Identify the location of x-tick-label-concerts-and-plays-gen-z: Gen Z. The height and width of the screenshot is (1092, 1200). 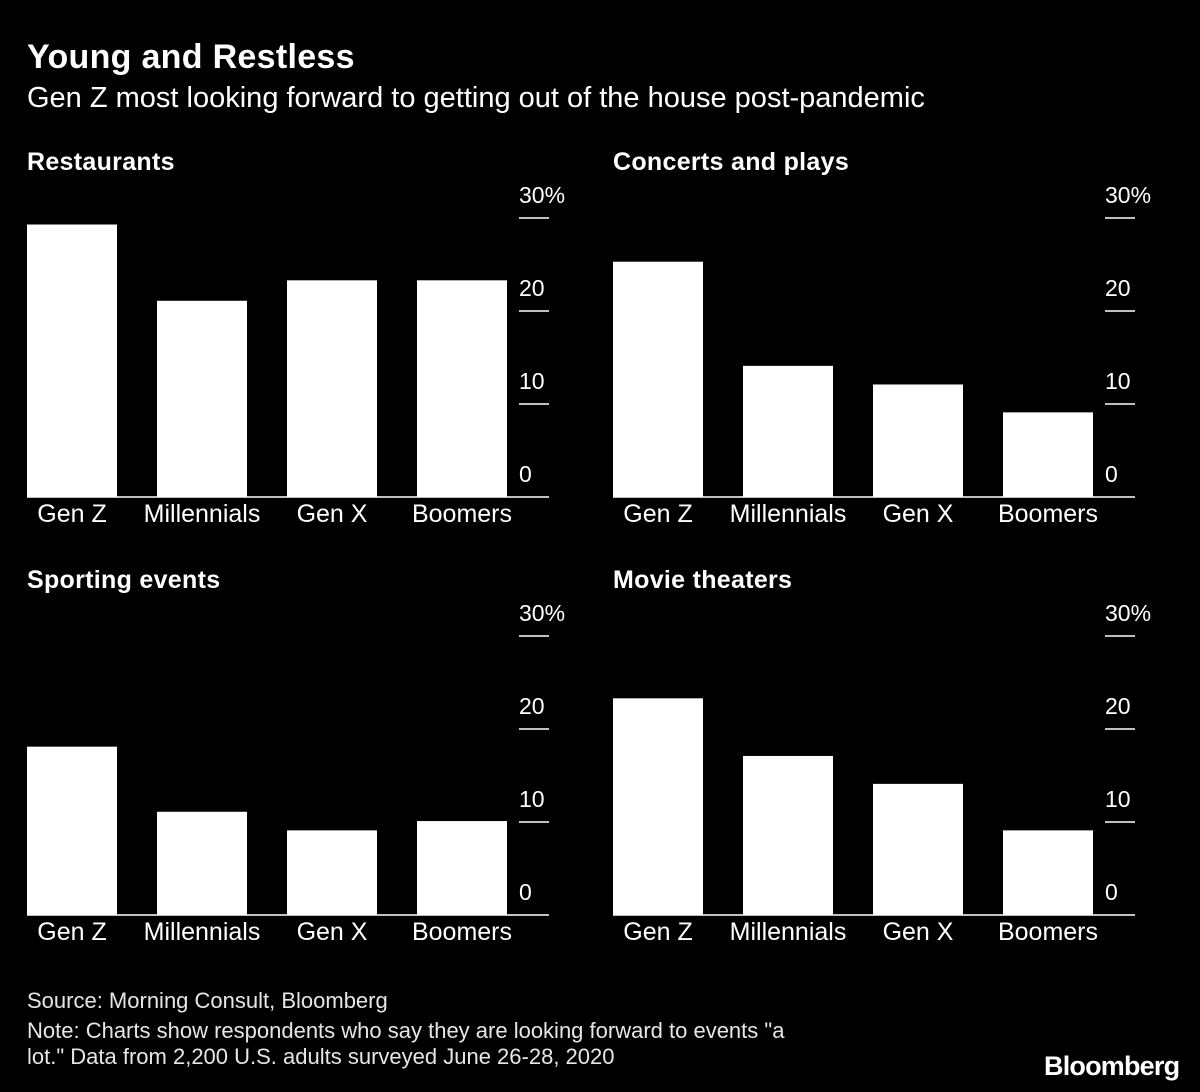
(657, 514).